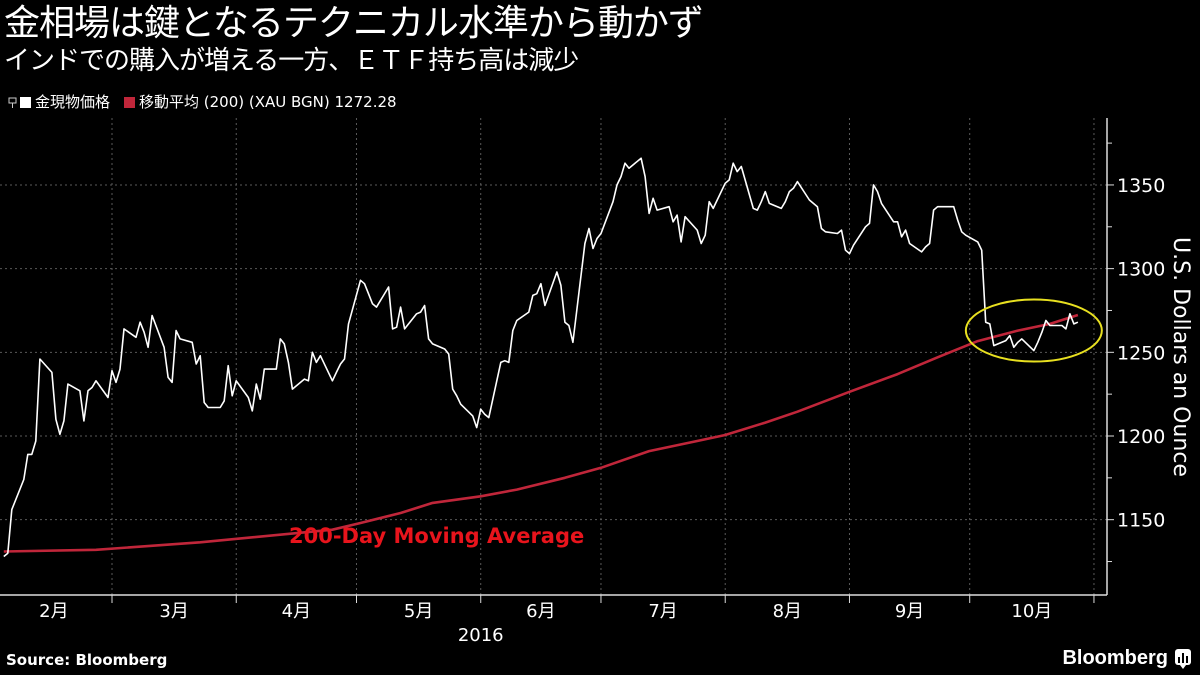 This screenshot has width=1200, height=675. What do you see at coordinates (1115, 658) in the screenshot?
I see `logo-text: Bloomberg` at bounding box center [1115, 658].